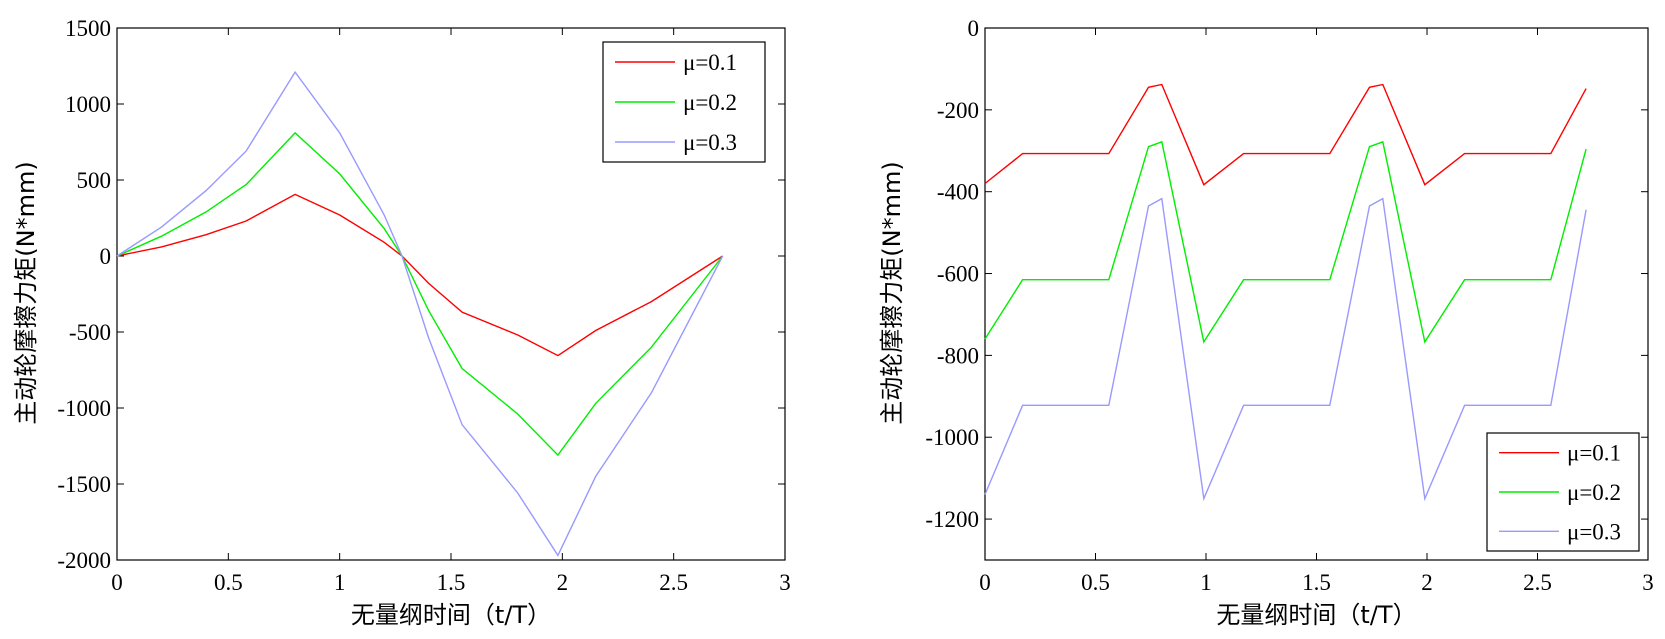 Image resolution: width=1665 pixels, height=639 pixels. I want to click on y-tick-label: -400, so click(958, 192).